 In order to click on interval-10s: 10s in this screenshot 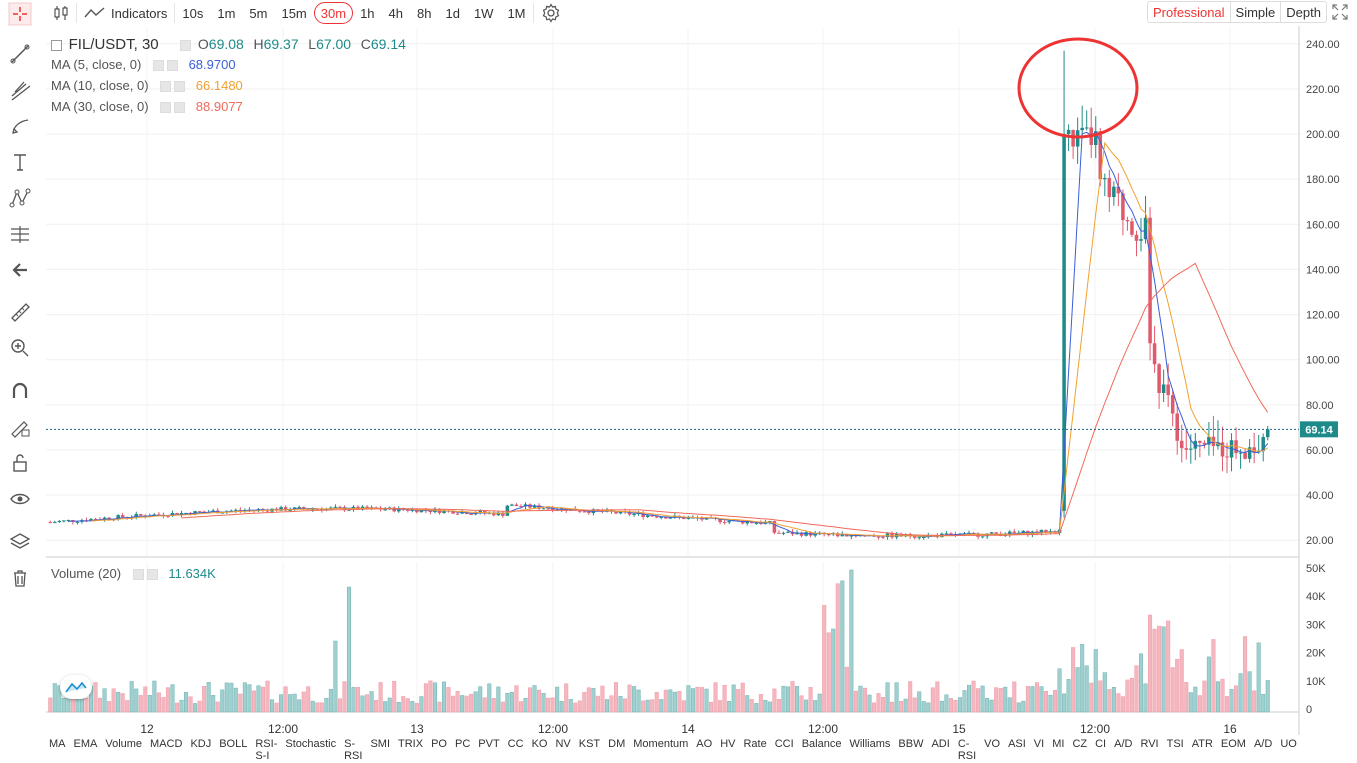, I will do `click(193, 13)`.